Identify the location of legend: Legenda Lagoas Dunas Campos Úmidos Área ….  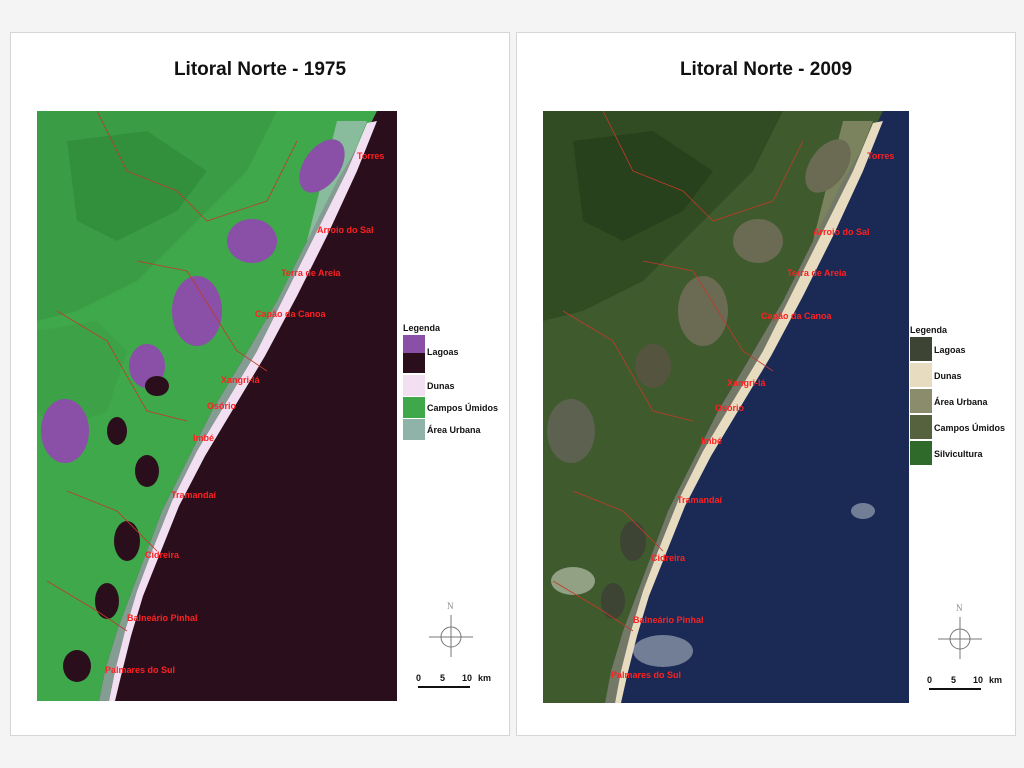
(450, 382).